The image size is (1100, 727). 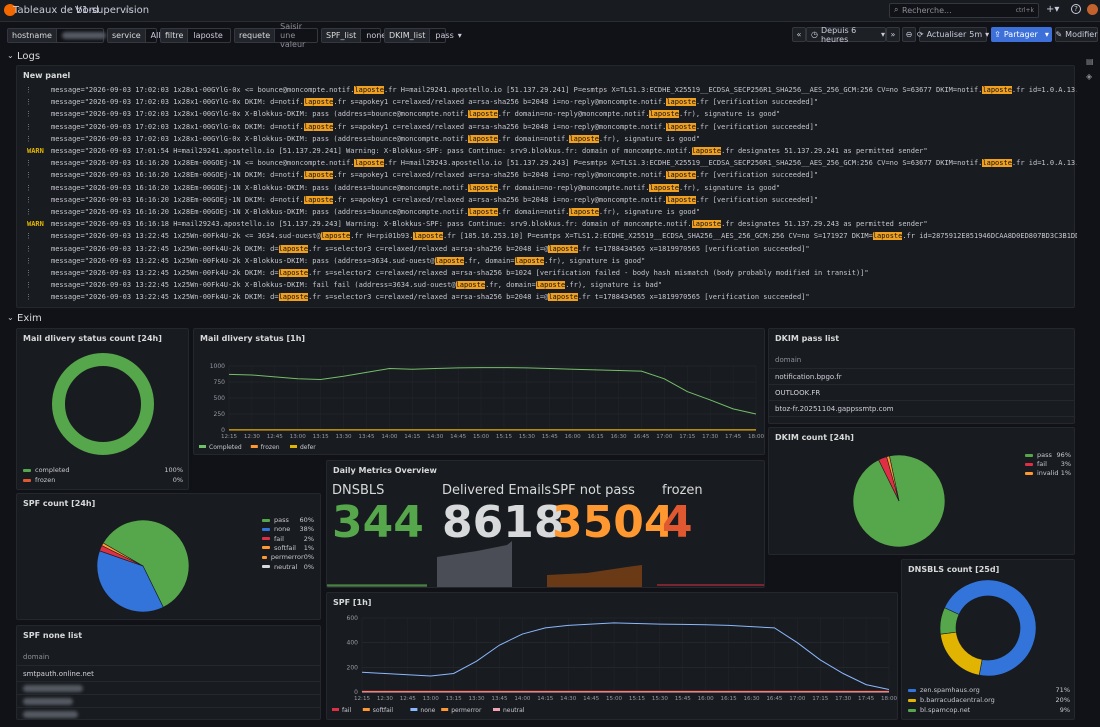 What do you see at coordinates (130, 581) in the screenshot?
I see `pie-slice-none` at bounding box center [130, 581].